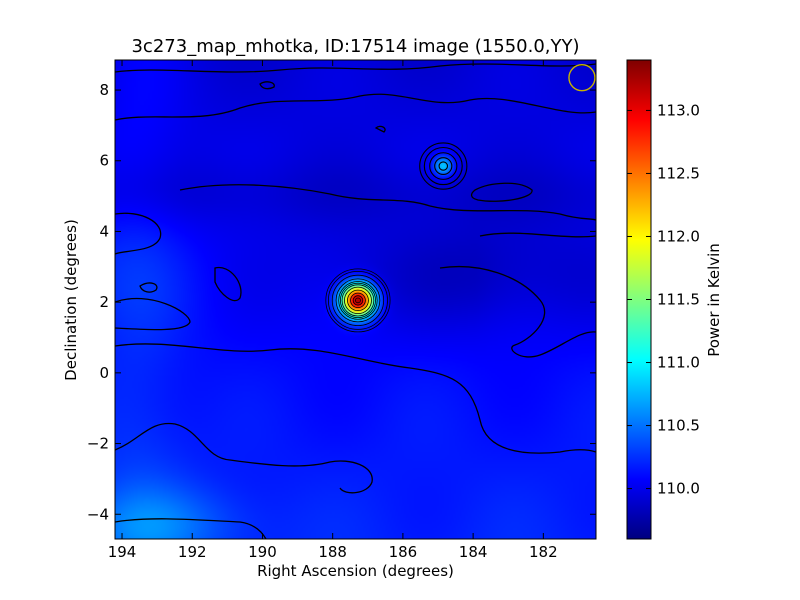  Describe the element at coordinates (104, 302) in the screenshot. I see `y-tick-label: 2` at that location.